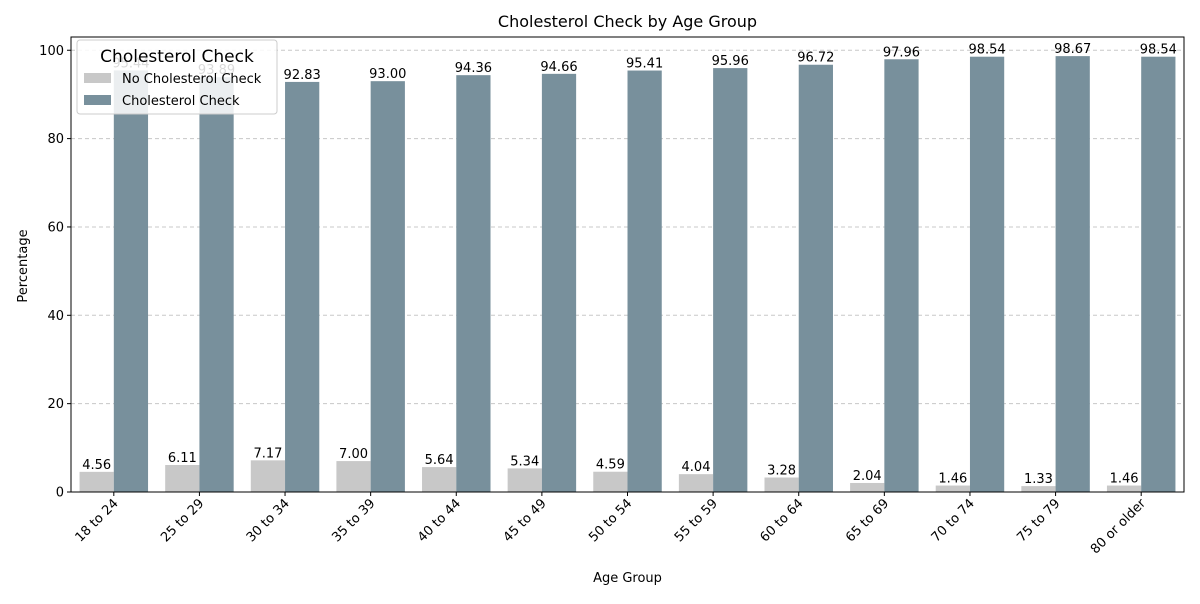  What do you see at coordinates (182, 458) in the screenshot?
I see `data-label-no-cholesterol-check-25-to-29: 6.11` at bounding box center [182, 458].